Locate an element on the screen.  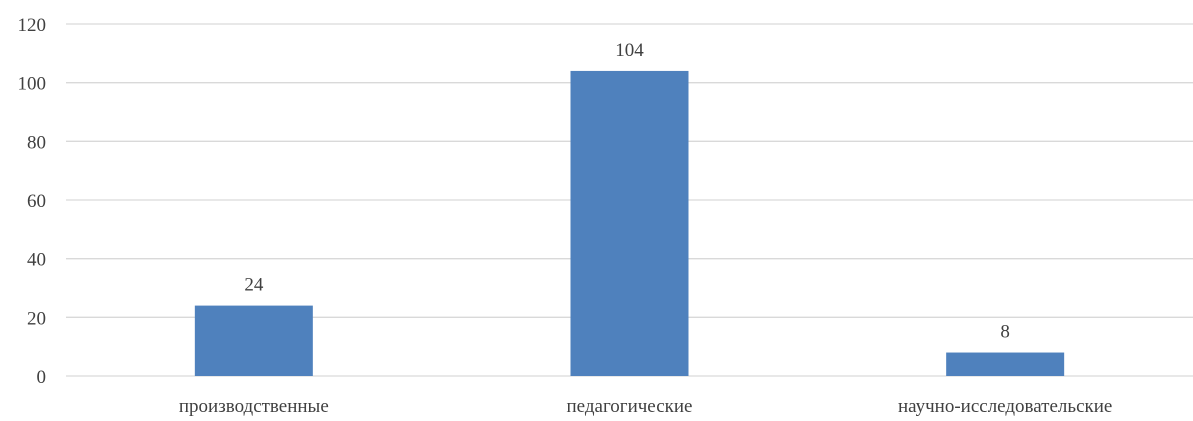
data-label: 104 is located at coordinates (629, 50).